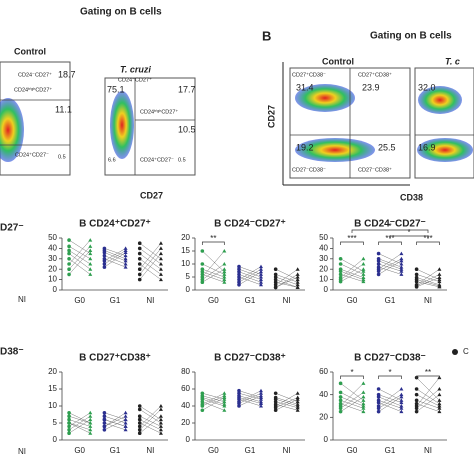 Image resolution: width=474 pixels, height=474 pixels. I want to click on flow-label: 10.5, so click(187, 129).